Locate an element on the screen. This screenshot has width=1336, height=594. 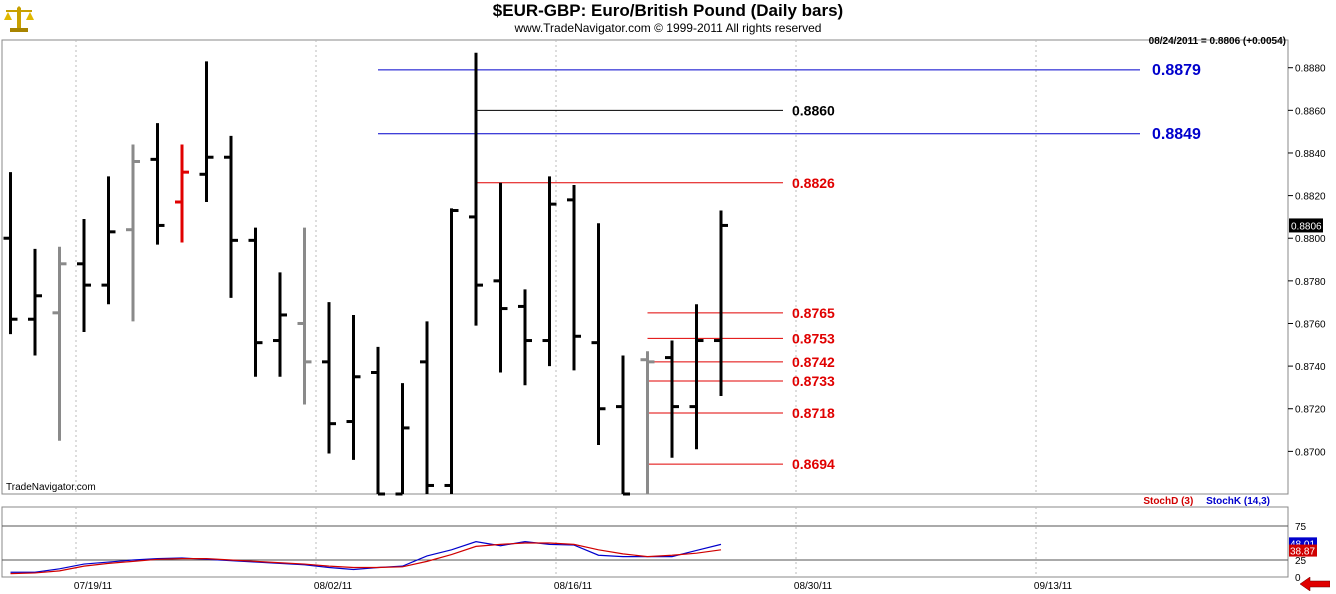
stochd-last-marker is located at coordinates (1303, 550).